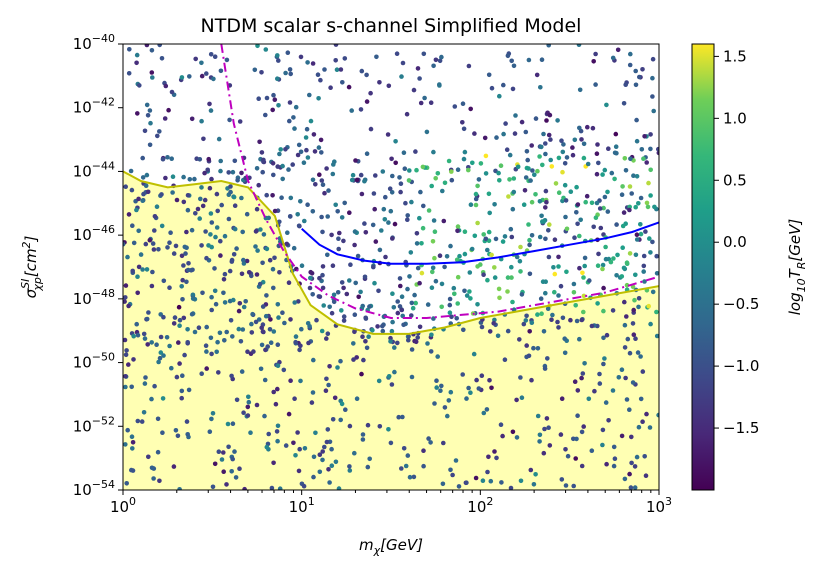 The width and height of the screenshot is (822, 572). What do you see at coordinates (736, 242) in the screenshot?
I see `colorbar-ticks: 1.5 1.0 0.5 0.0 −0.5 −1.0 −1.5` at bounding box center [736, 242].